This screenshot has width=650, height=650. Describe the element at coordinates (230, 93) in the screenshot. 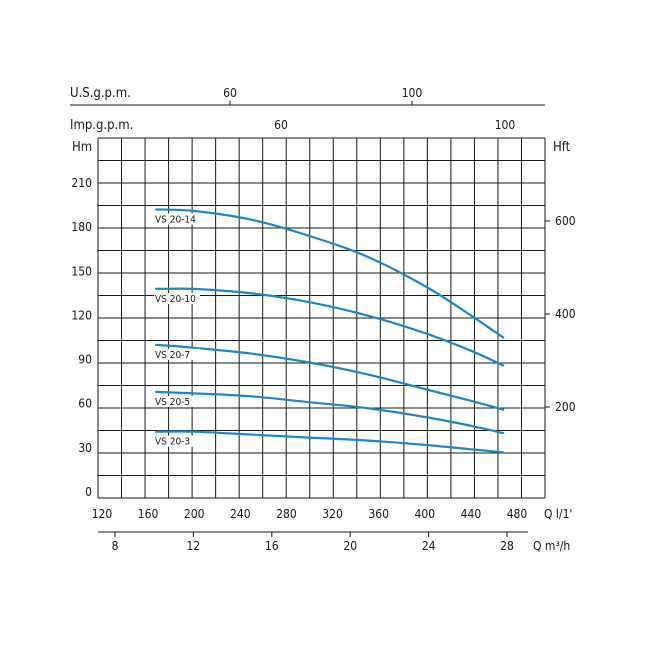

I see `usgpm-tick-label: 60` at that location.